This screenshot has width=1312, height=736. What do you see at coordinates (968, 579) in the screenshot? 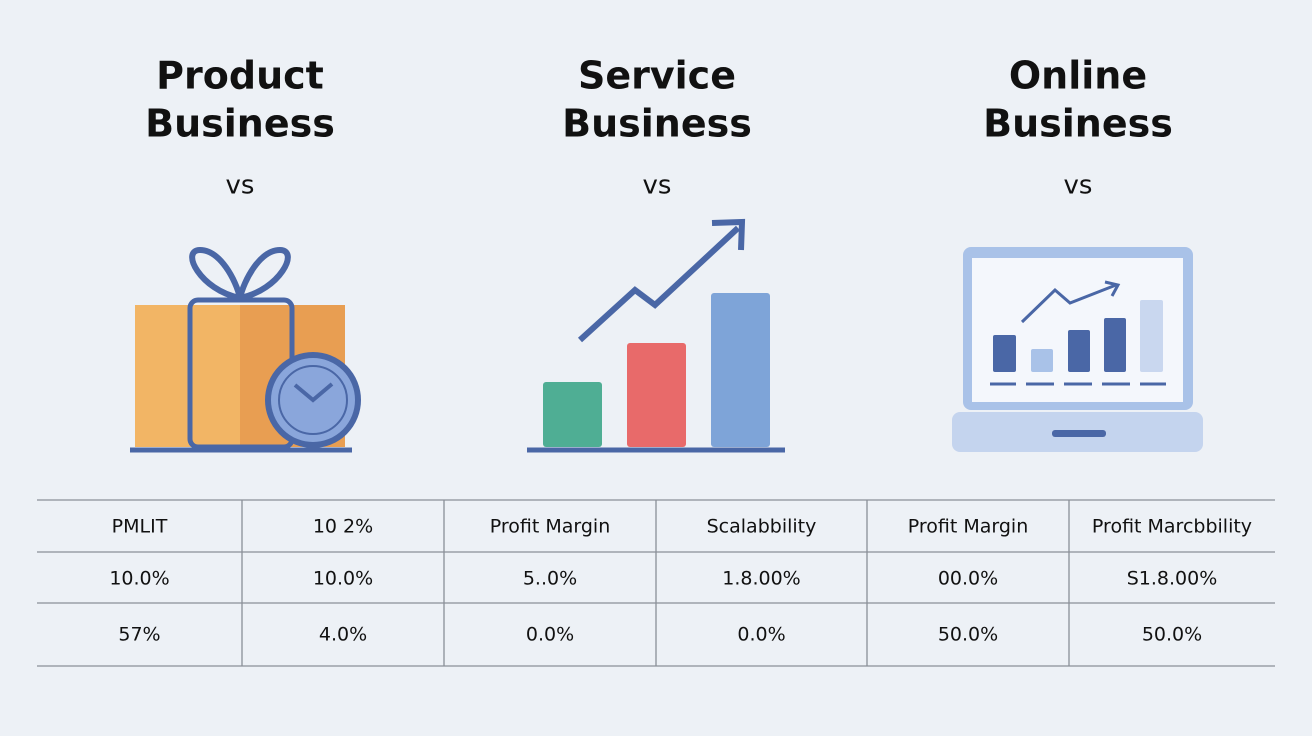
I see `table-cell: 00.0%` at bounding box center [968, 579].